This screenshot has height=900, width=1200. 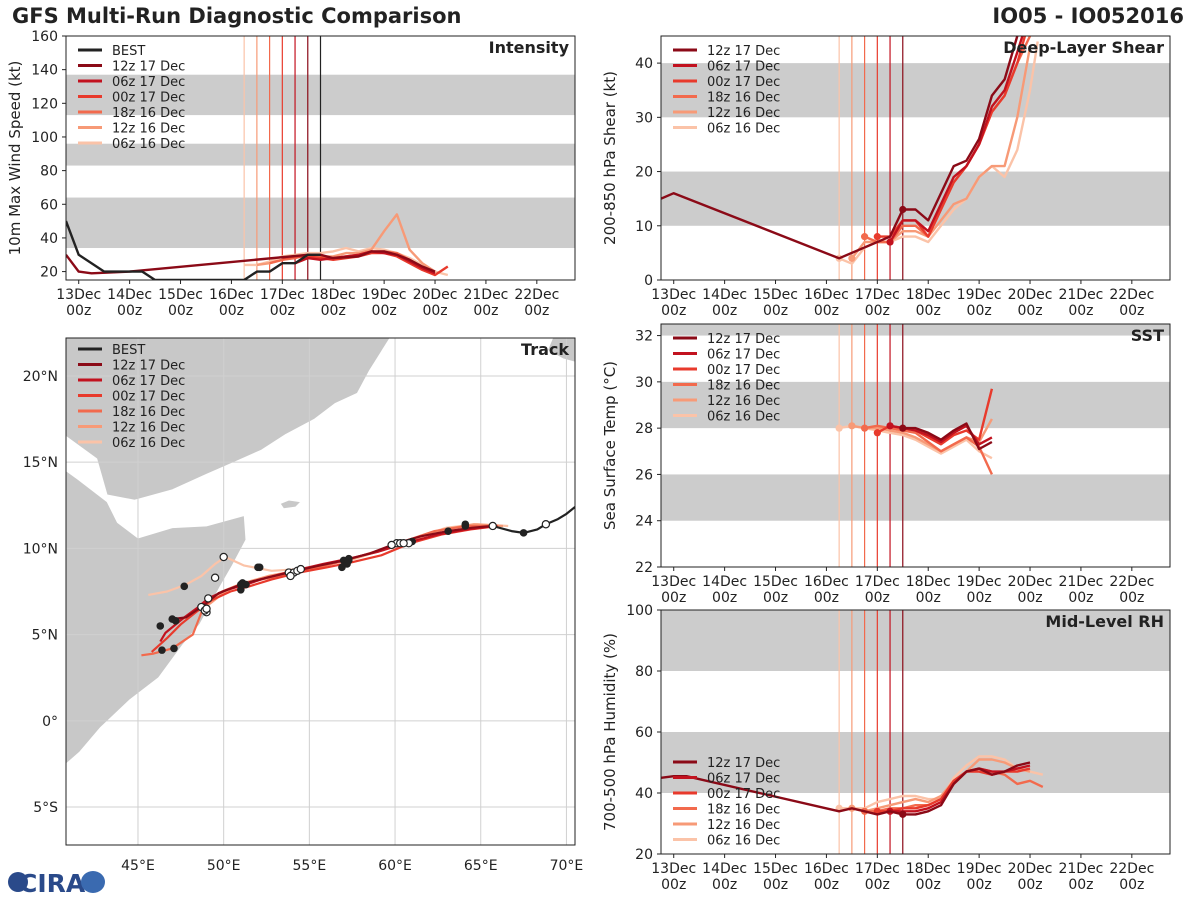 I want to click on sst-legend-label: 12z 17 Dec, so click(x=743, y=339).